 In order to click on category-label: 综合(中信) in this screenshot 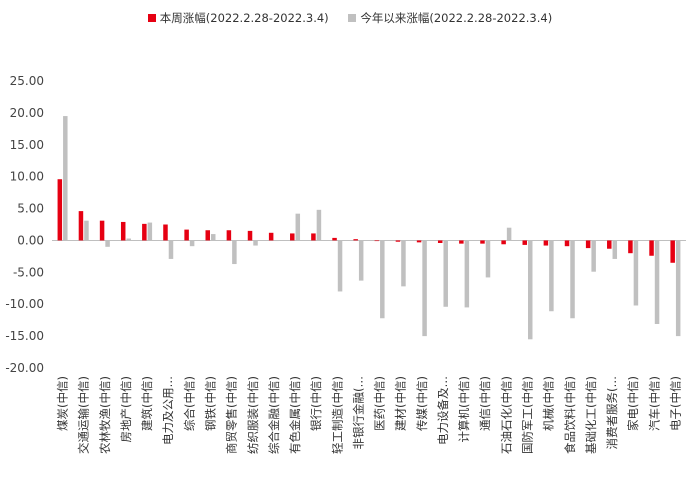, I will do `click(189, 403)`.